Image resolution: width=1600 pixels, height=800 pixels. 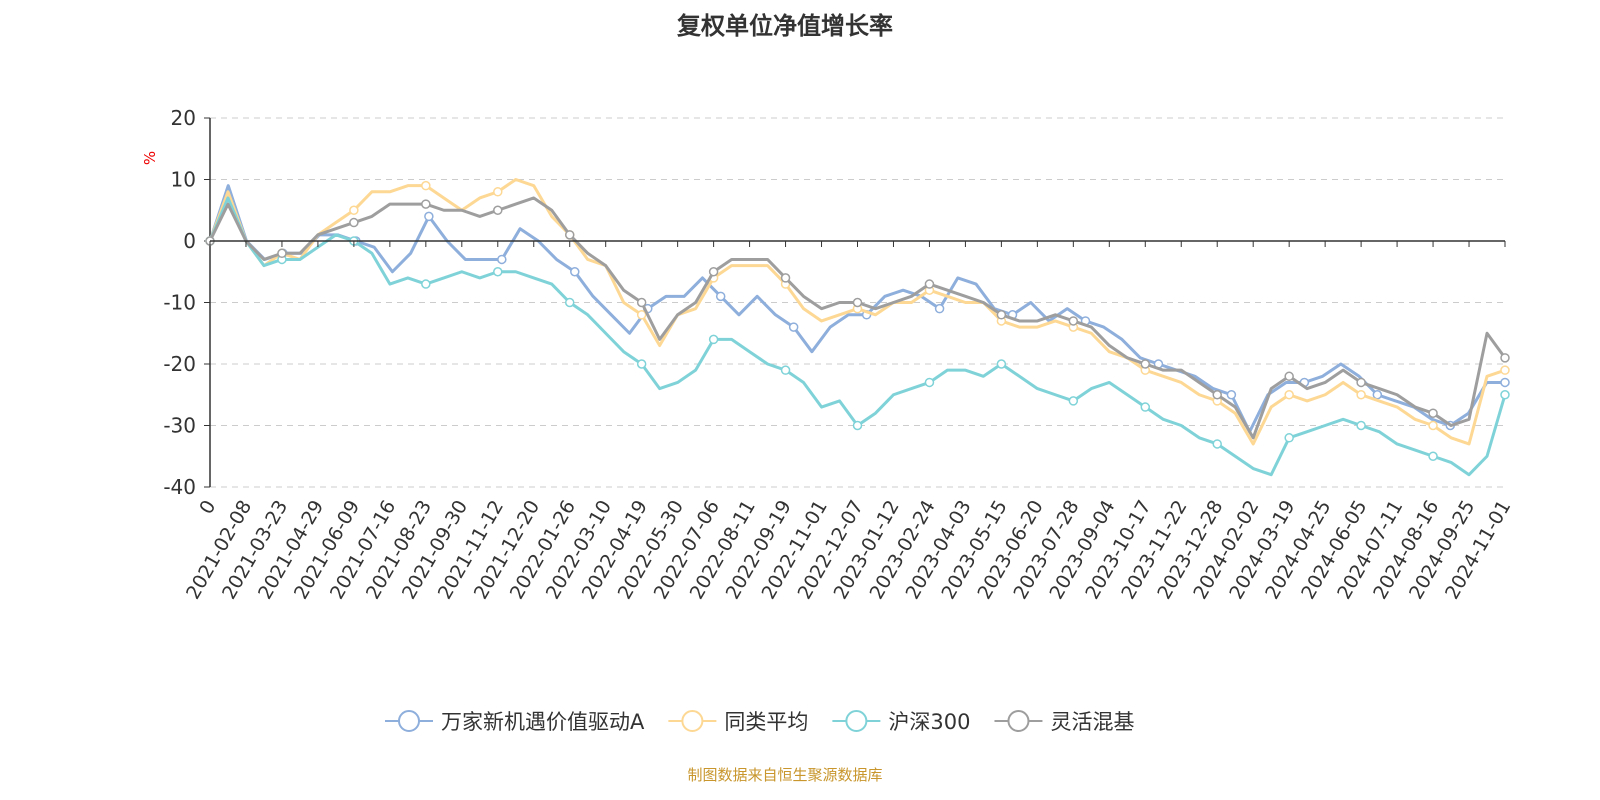 I want to click on legend-label: 沪深300, so click(x=929, y=722).